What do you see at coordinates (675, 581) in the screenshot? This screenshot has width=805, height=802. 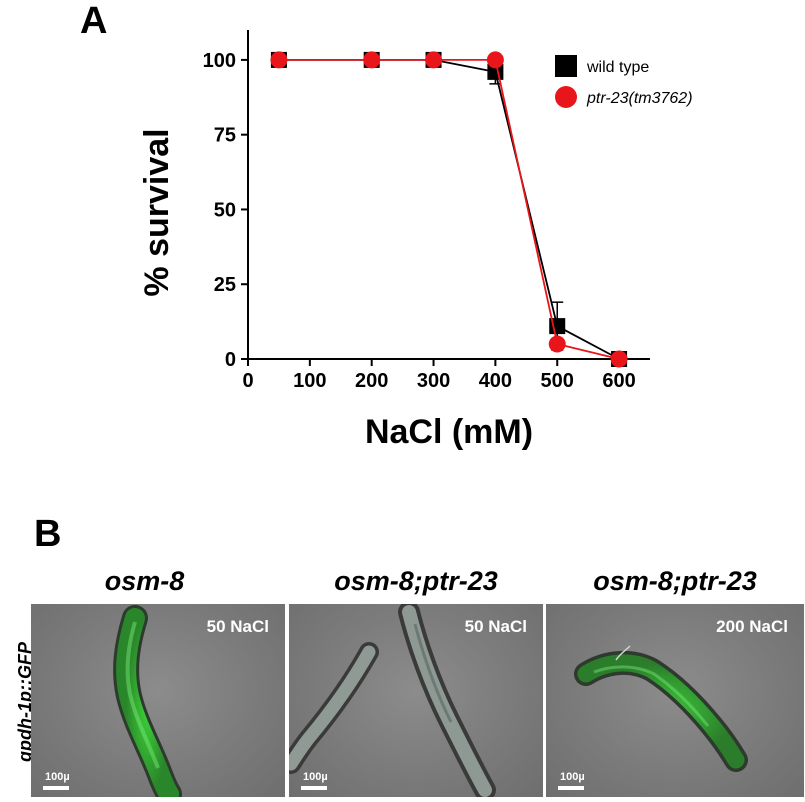 I see `image-title-3: osm-8;ptr-23` at bounding box center [675, 581].